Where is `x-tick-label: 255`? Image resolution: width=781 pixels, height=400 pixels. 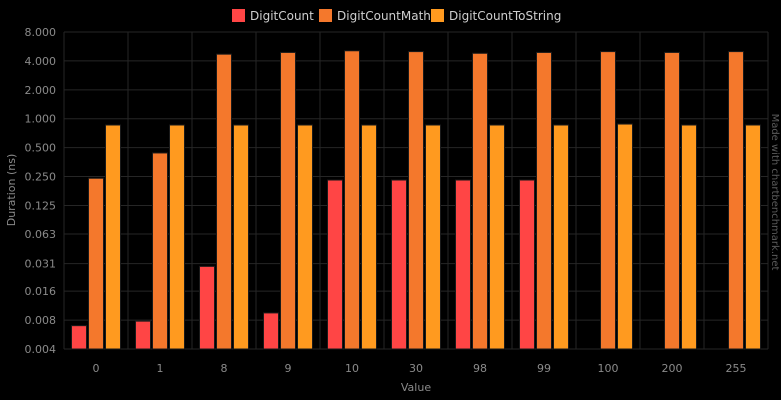
x-tick-label: 255 is located at coordinates (736, 368).